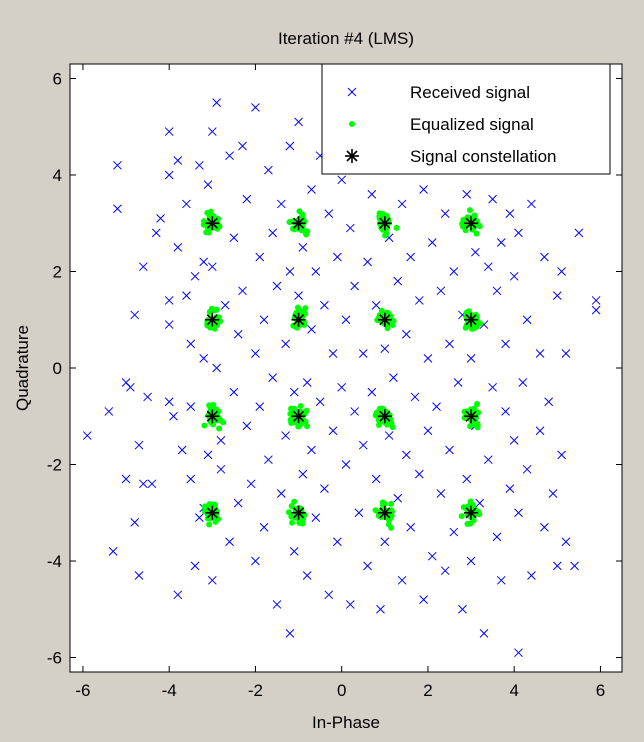 The height and width of the screenshot is (742, 644). Describe the element at coordinates (82, 690) in the screenshot. I see `x-tick-label: -6` at that location.